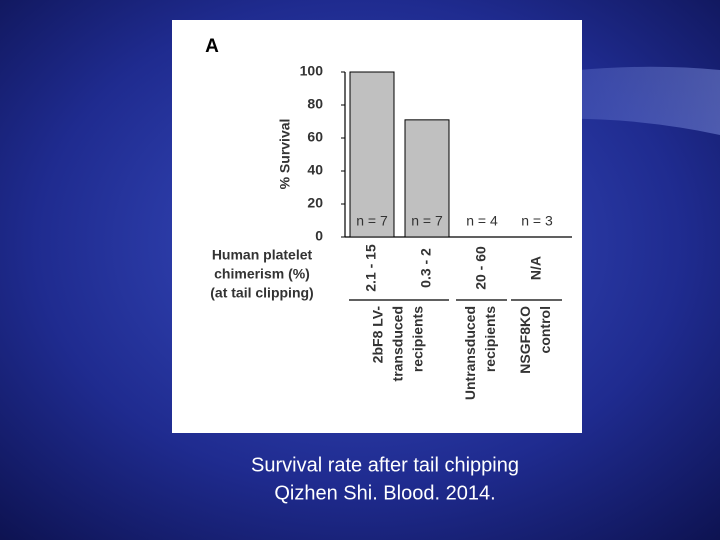 Image resolution: width=720 pixels, height=545 pixels. What do you see at coordinates (312, 71) in the screenshot?
I see `y-tick-label: 100` at bounding box center [312, 71].